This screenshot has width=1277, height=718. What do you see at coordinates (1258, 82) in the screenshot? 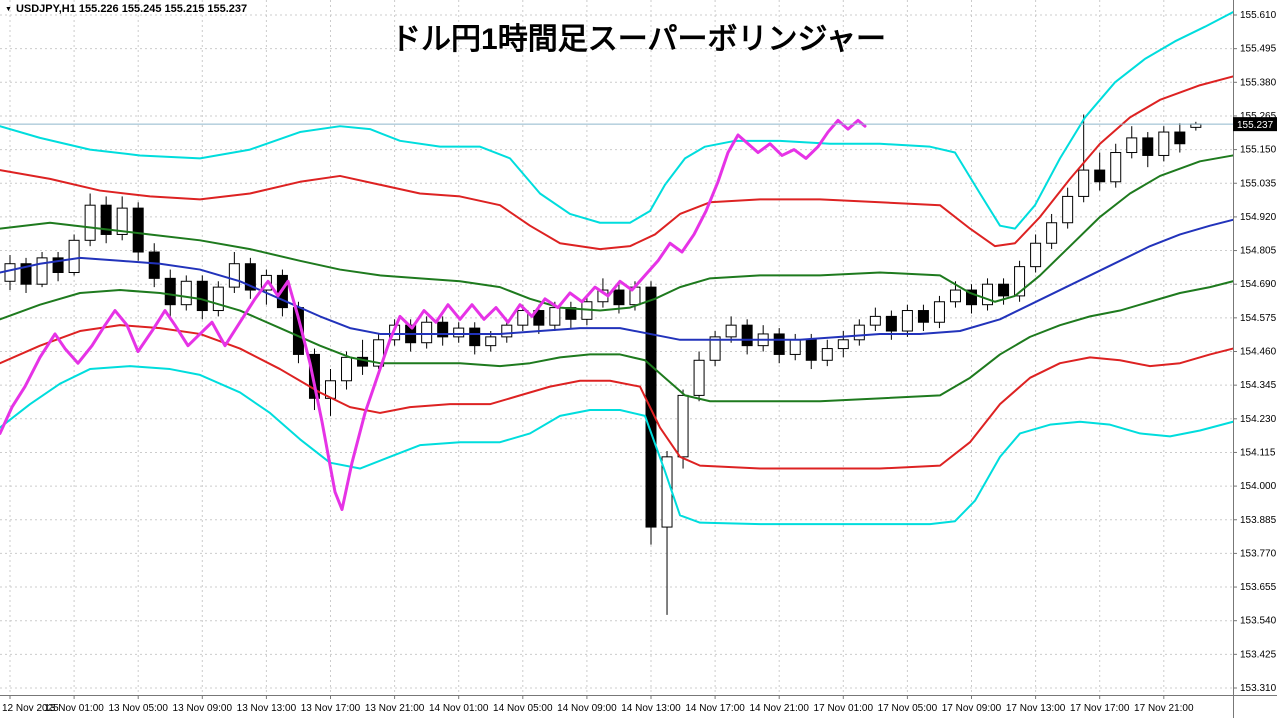
I see `price-axis-label: 155.380` at bounding box center [1258, 82].